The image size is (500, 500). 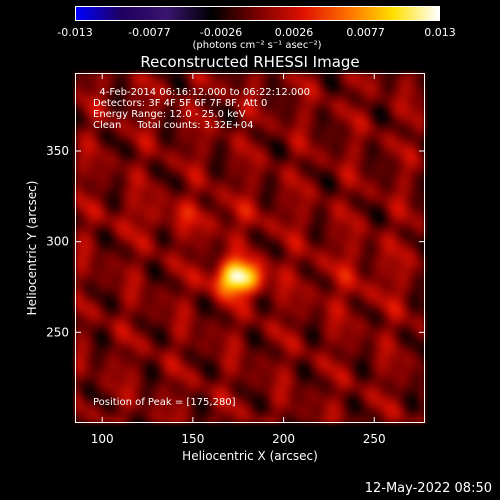 I want to click on x-tick-label: 250, so click(x=374, y=439).